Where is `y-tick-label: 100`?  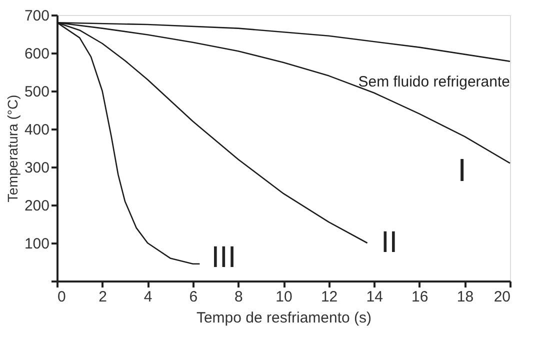 y-tick-label: 100 is located at coordinates (37, 244).